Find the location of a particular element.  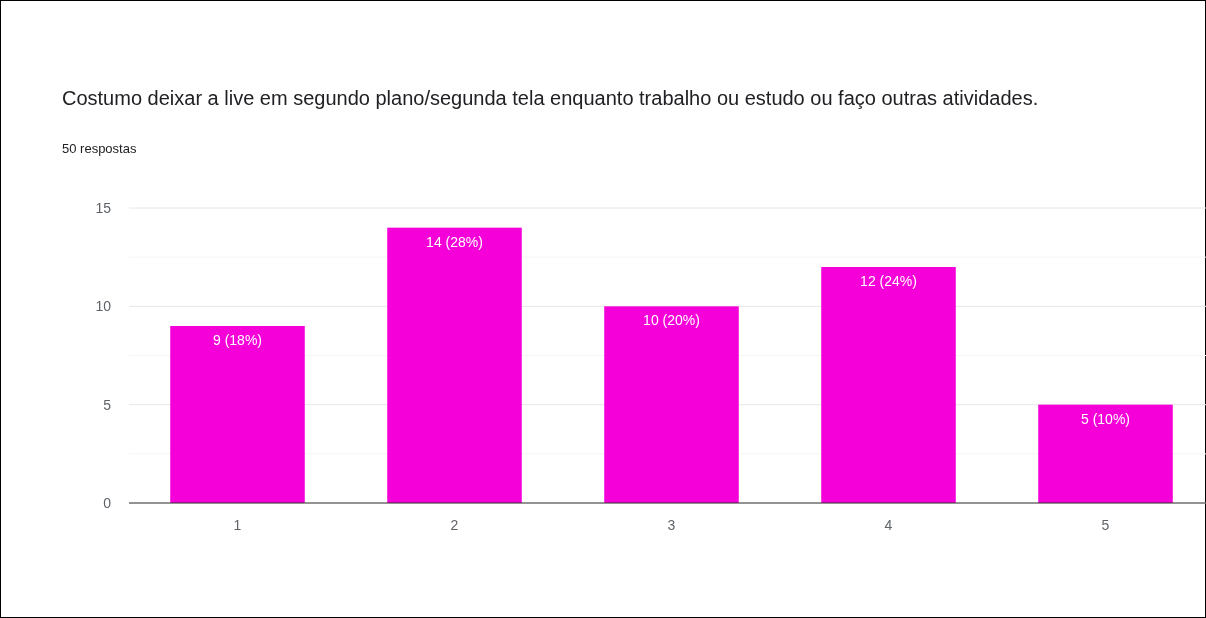

data-label: 9 (18%) is located at coordinates (237, 340).